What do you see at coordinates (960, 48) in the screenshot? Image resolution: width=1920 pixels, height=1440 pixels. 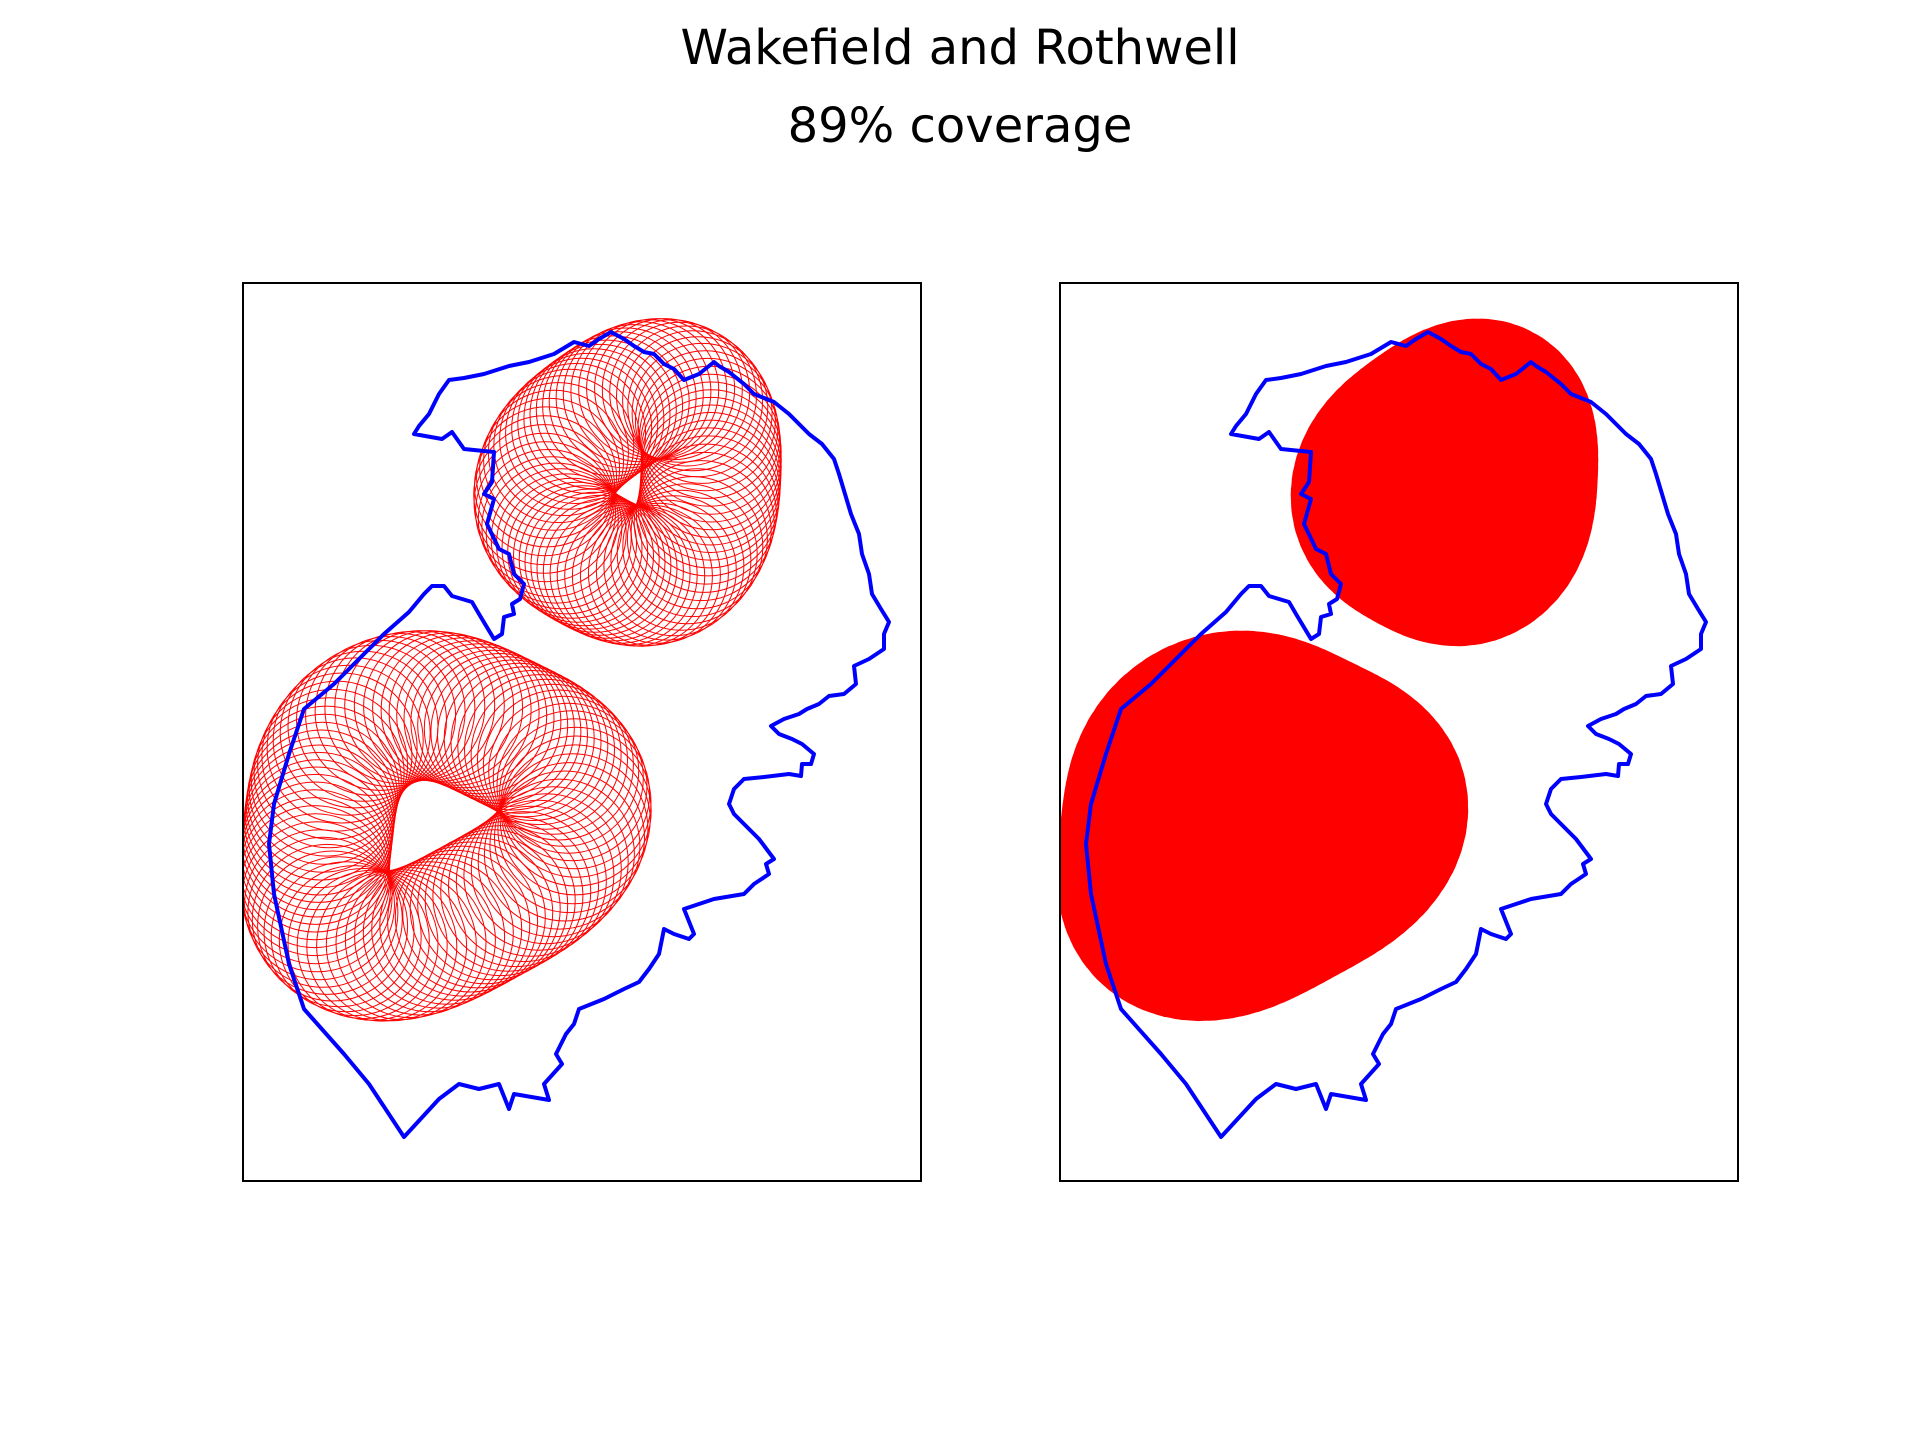 I see `chart-title: Wakefield and Rothwell` at bounding box center [960, 48].